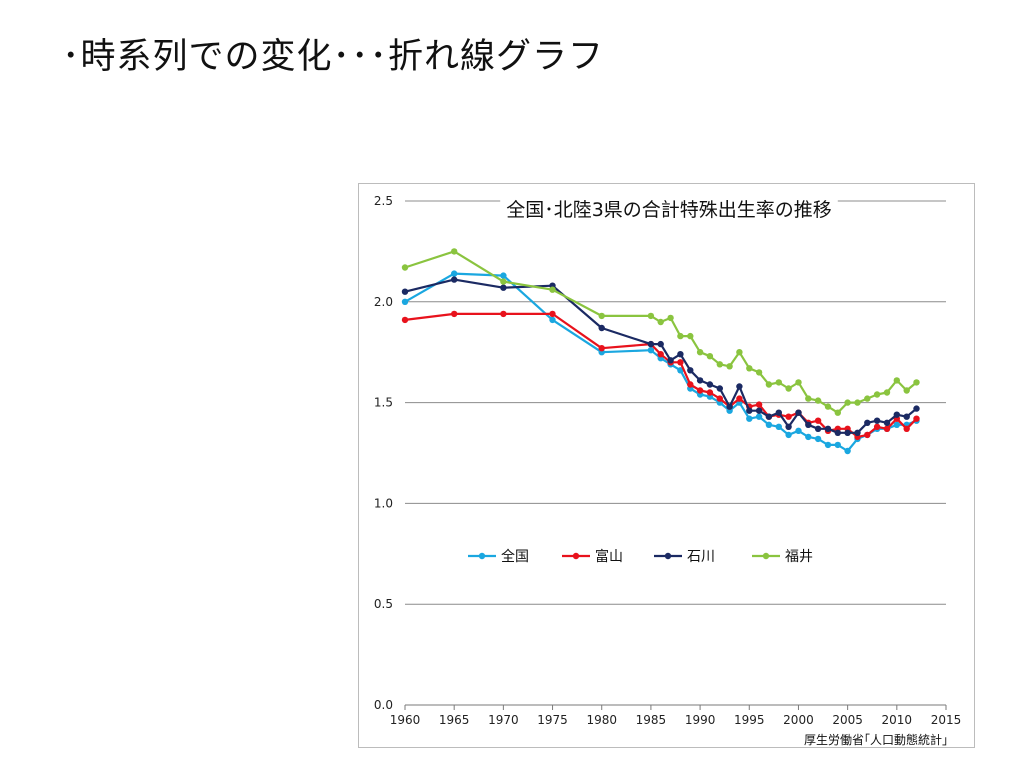  I want to click on slide-title: ･時系列での変化･･･折れ線グラフ, so click(333, 57).